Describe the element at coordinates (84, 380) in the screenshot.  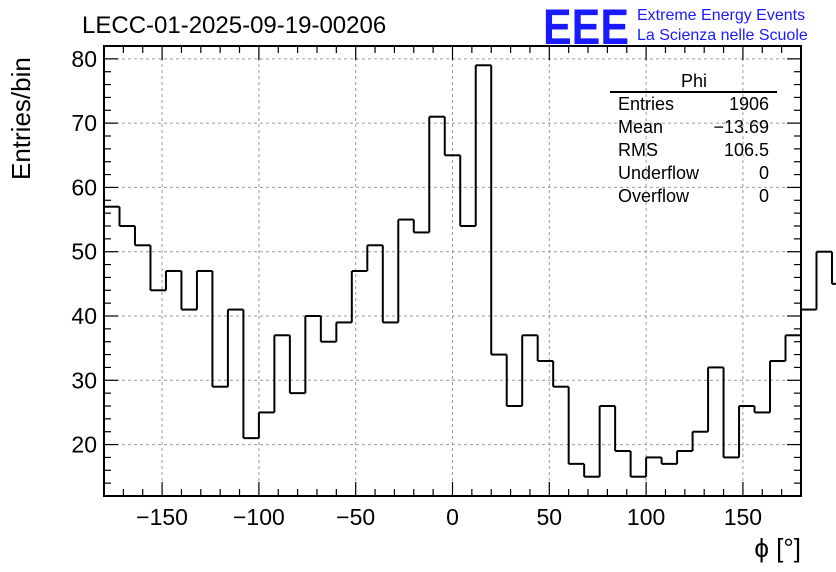
I see `y-tick-label: 30` at that location.